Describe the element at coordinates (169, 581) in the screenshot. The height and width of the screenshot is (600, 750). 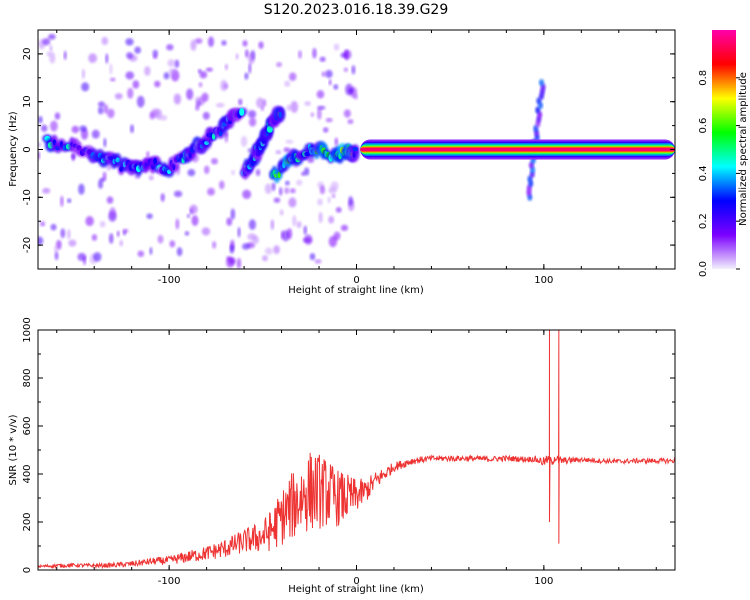
I see `x-tick-label: -100` at that location.